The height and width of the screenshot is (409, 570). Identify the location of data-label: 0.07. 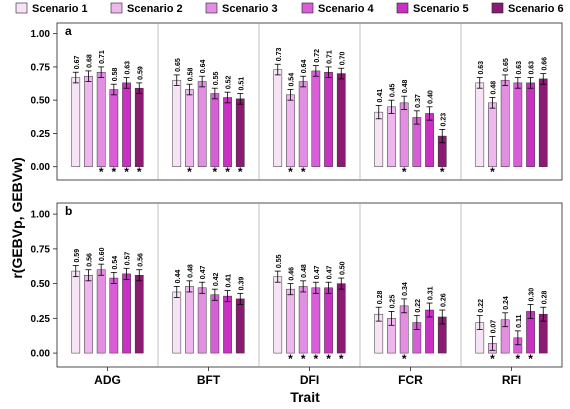
(493, 327).